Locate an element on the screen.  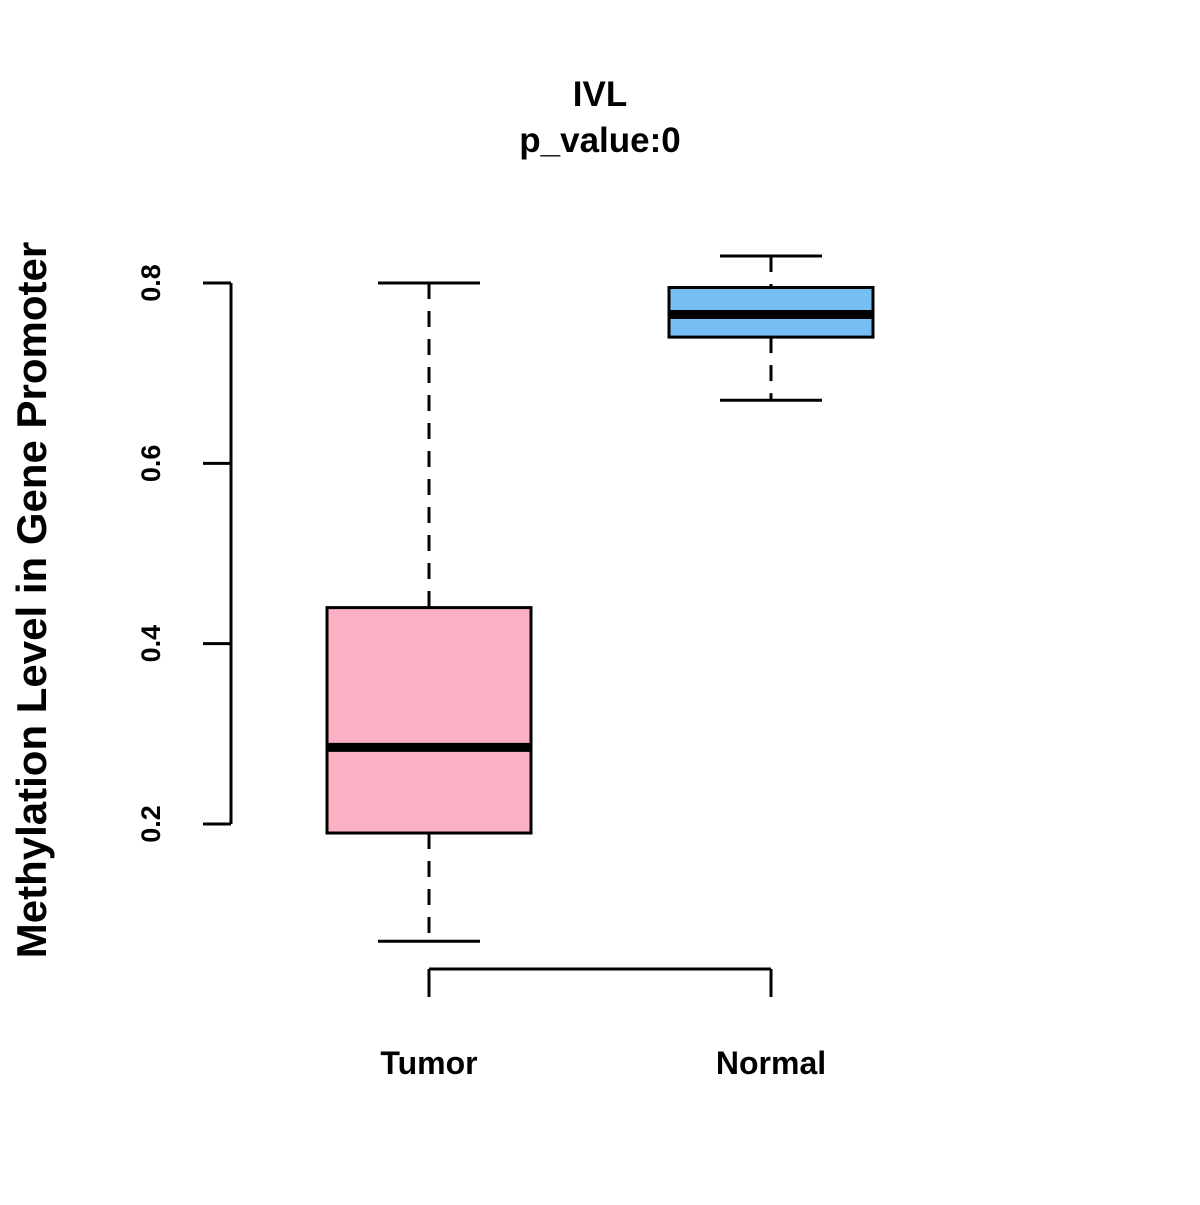
x-tick-label-normal: Normal is located at coordinates (771, 1063).